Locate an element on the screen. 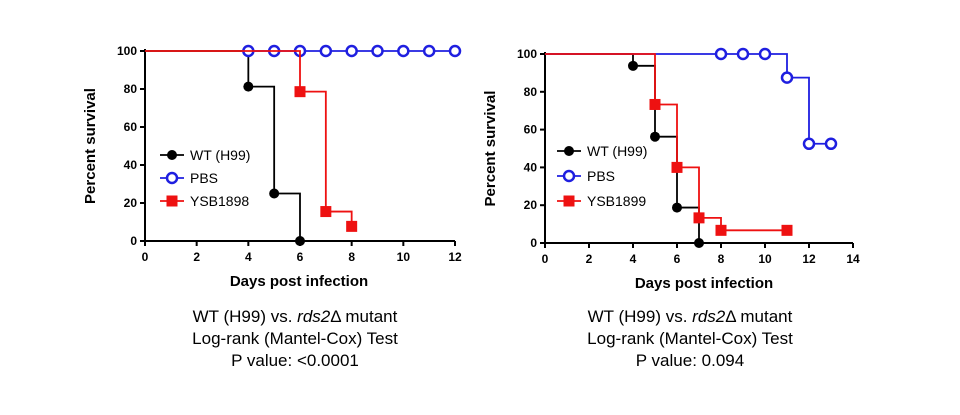 This screenshot has height=415, width=960. legend-label: YSB1898 is located at coordinates (219, 201).